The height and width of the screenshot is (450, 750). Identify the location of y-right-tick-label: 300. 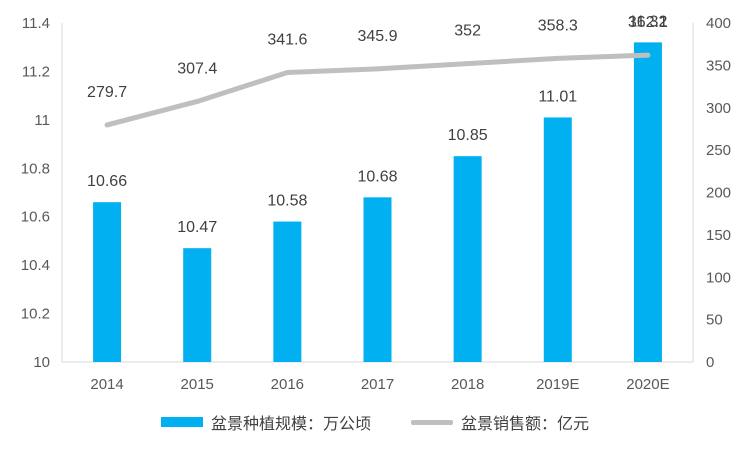
(718, 108).